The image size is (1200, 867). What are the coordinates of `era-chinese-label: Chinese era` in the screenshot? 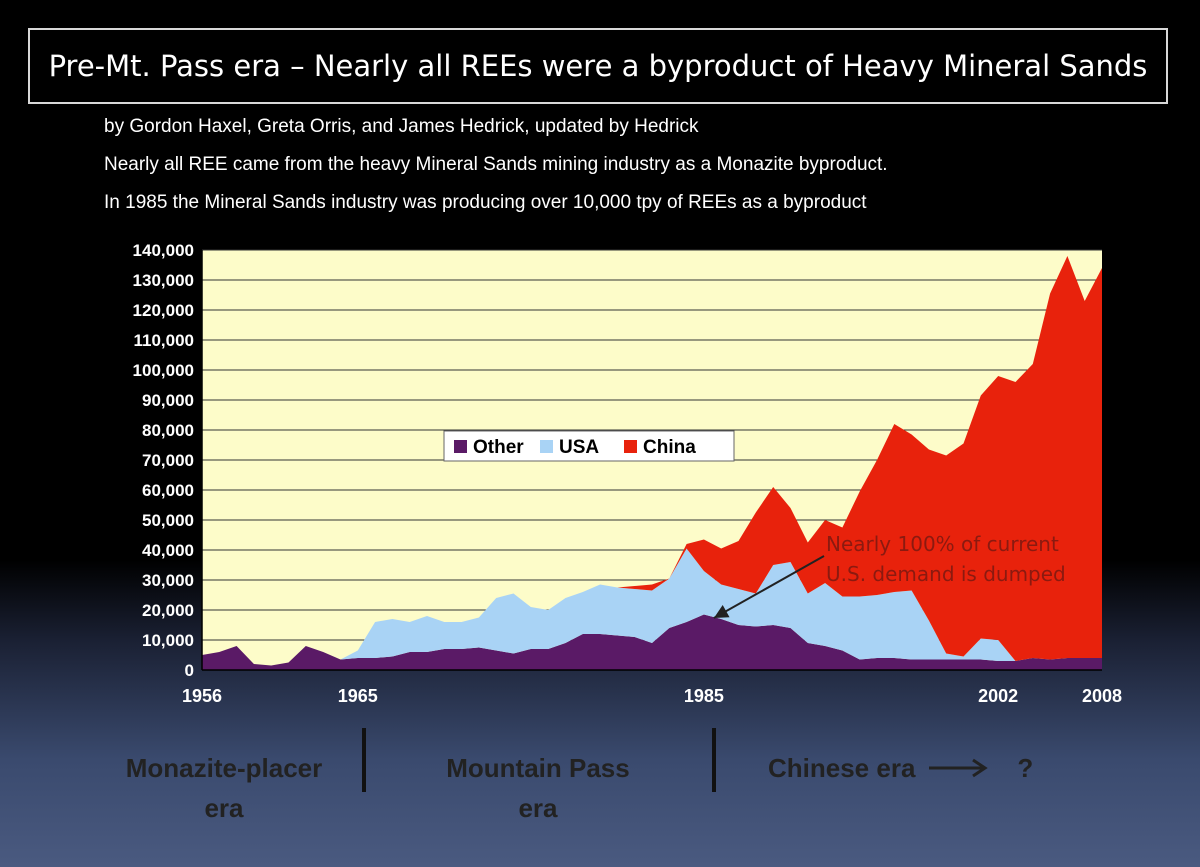 It's located at (842, 768).